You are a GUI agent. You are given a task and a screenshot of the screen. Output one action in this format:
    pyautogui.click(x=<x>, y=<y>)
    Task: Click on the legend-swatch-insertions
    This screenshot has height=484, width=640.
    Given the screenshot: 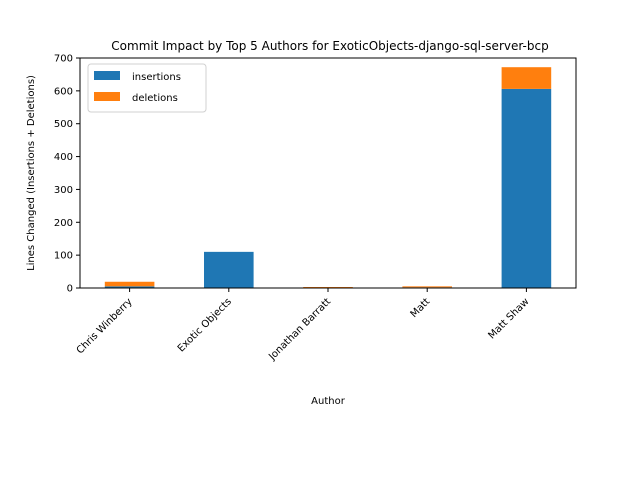 What is the action you would take?
    pyautogui.click(x=107, y=75)
    